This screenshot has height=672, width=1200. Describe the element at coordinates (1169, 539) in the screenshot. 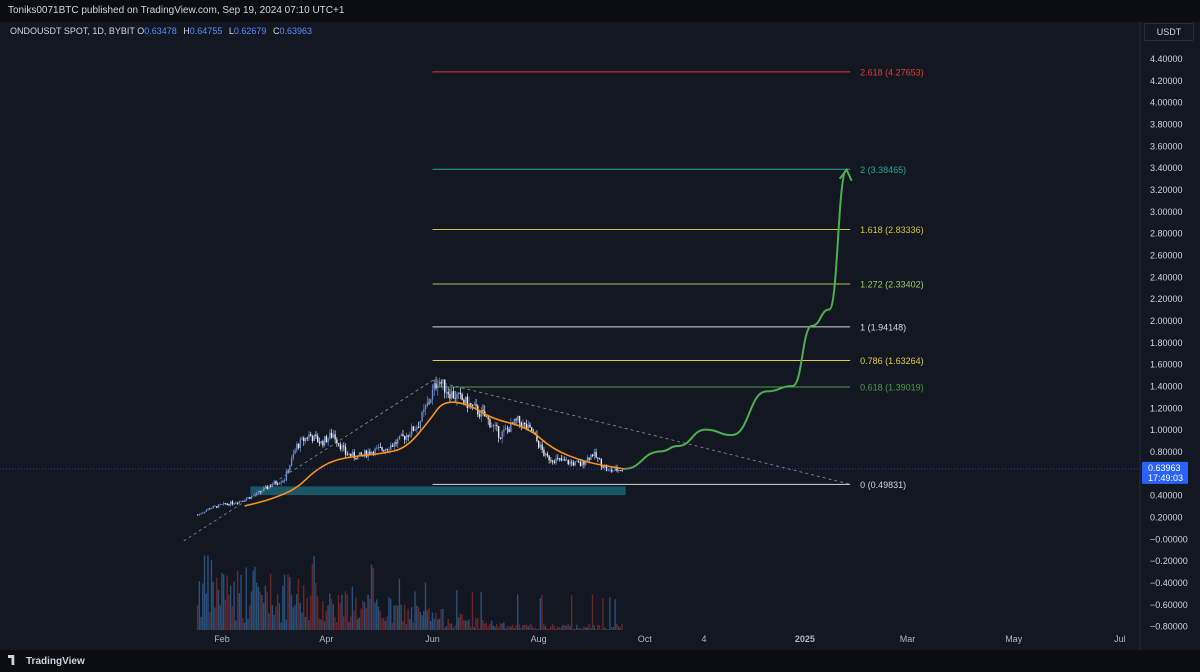

I see `y-tick-label: −0.00000` at that location.